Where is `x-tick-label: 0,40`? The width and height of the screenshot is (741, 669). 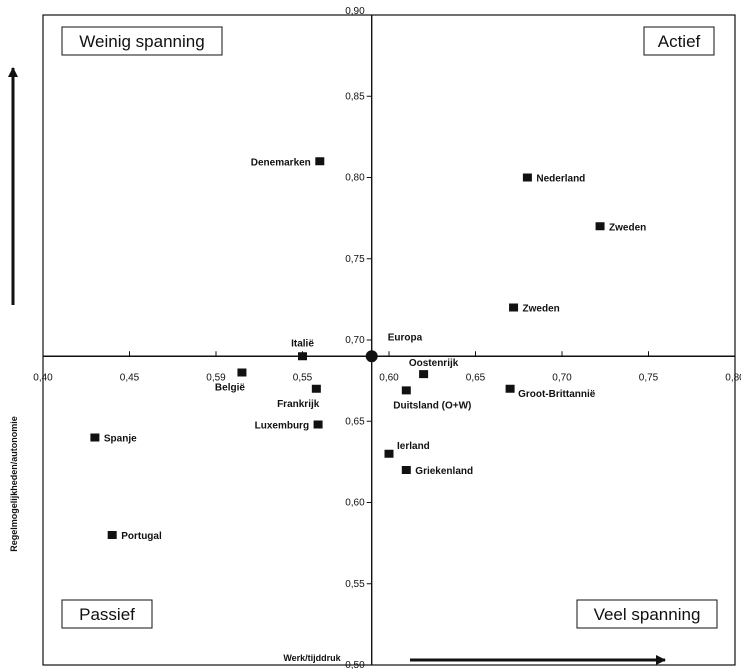
x-tick-label: 0,40 is located at coordinates (43, 377).